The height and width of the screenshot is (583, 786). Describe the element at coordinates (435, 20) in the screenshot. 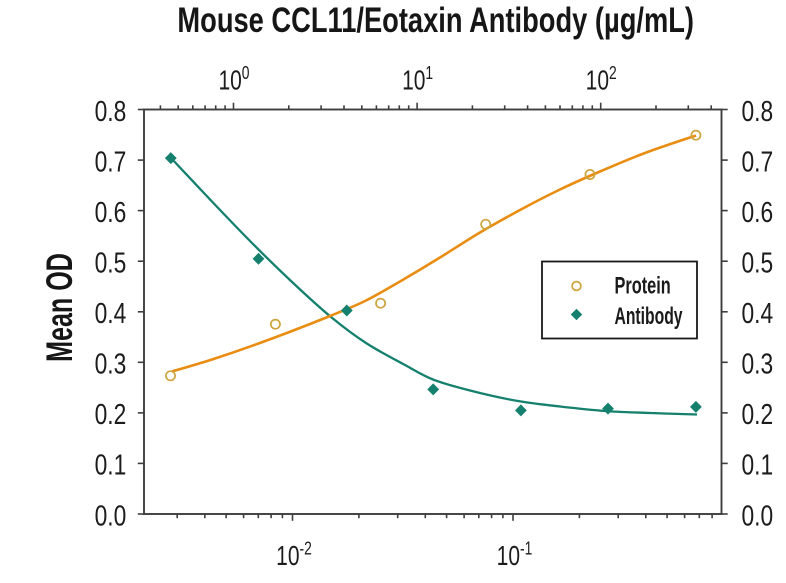

I see `svg-text:Mouse CCL11/Eotaxin Antibody (: Mouse CCL11/Eotaxin Antibody (µg/mL)` at that location.